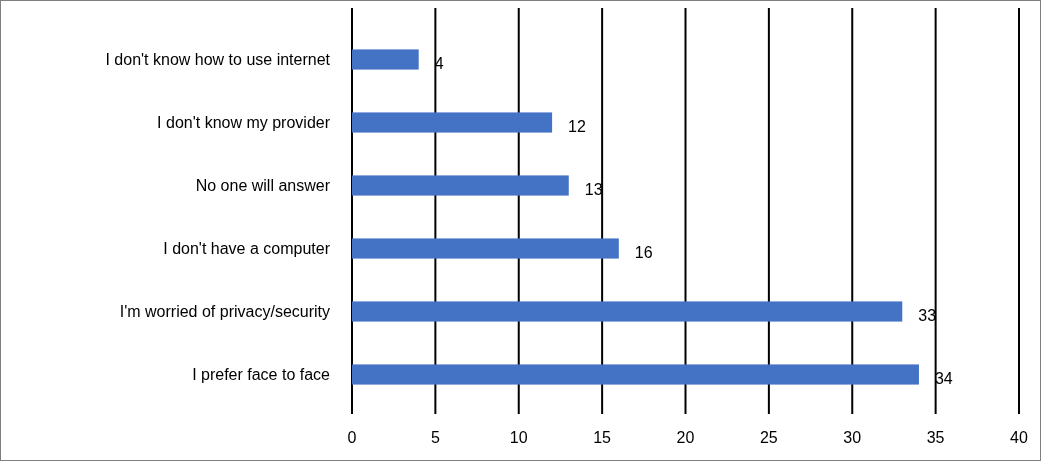 Image resolution: width=1041 pixels, height=461 pixels. I want to click on data-label: 33, so click(927, 316).